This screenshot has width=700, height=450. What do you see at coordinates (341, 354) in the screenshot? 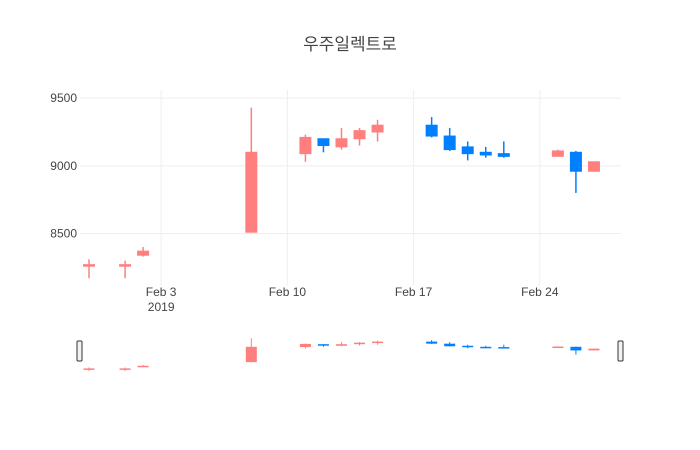
I see `range-slider-series` at bounding box center [341, 354].